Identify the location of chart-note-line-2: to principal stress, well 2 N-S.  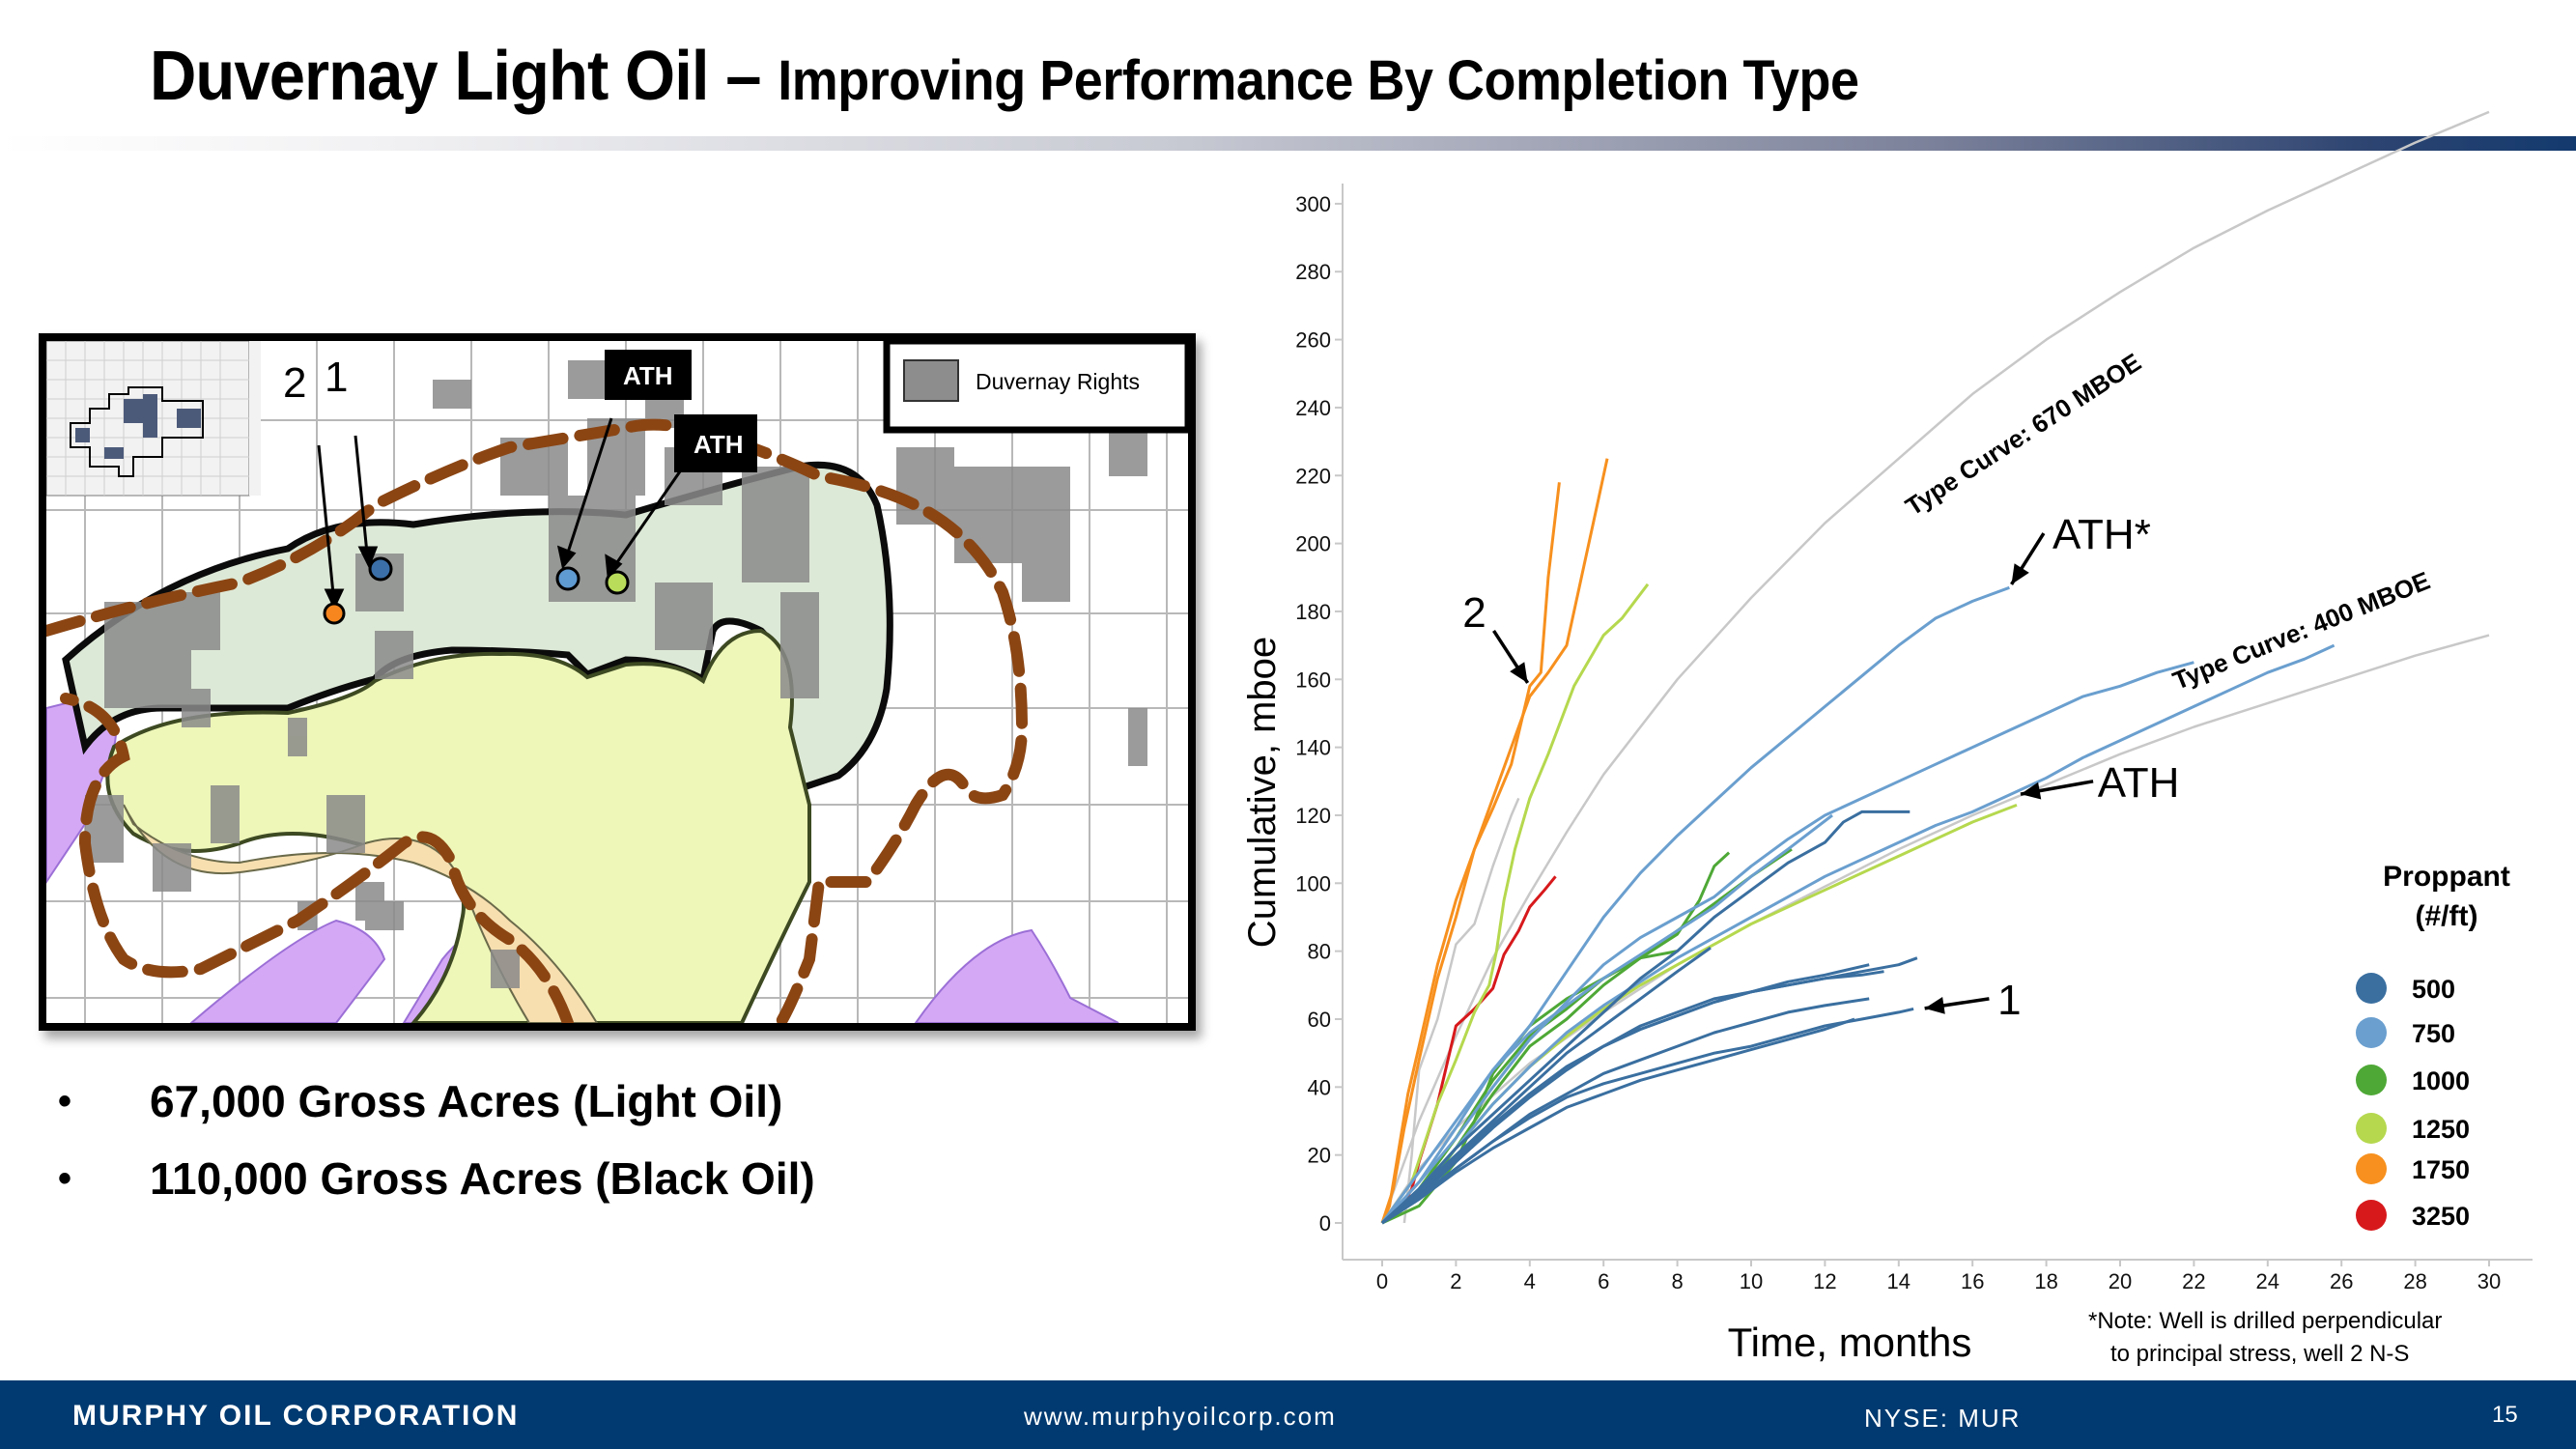
(2259, 1354).